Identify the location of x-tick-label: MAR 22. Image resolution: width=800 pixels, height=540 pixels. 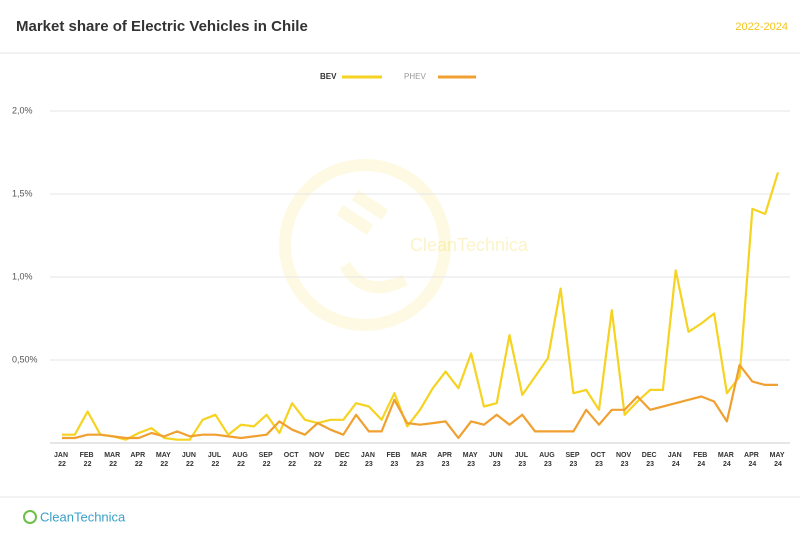
(113, 460).